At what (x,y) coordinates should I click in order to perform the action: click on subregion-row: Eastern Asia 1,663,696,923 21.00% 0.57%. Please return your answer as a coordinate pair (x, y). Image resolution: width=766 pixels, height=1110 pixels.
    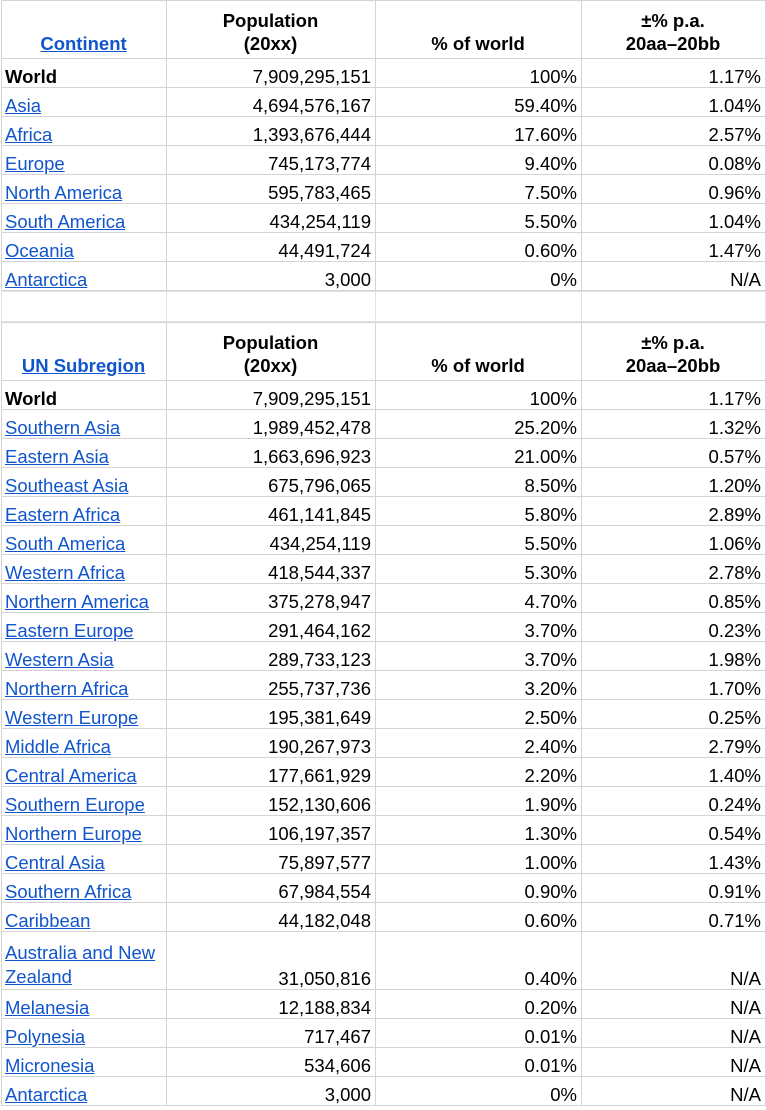
    Looking at the image, I should click on (383, 453).